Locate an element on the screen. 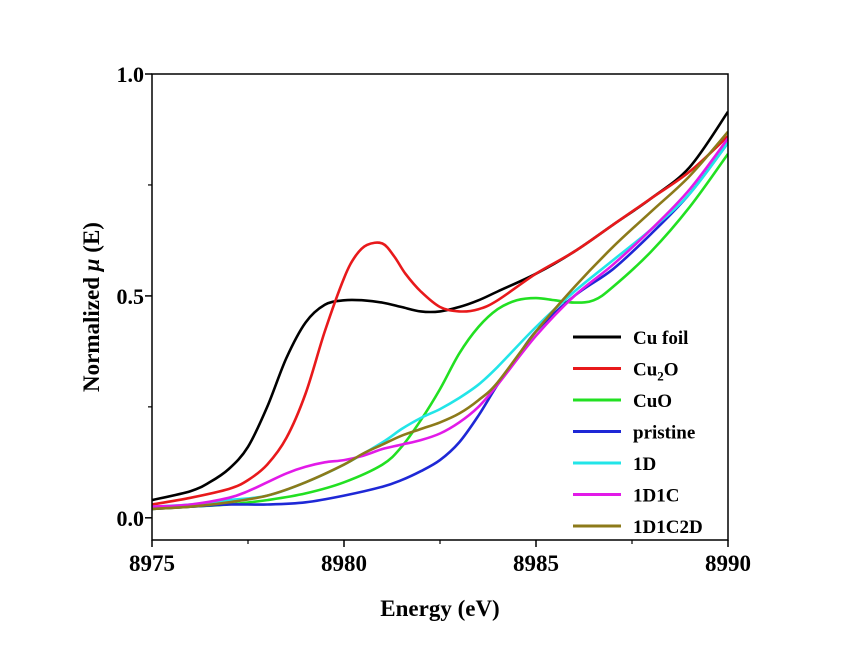 This screenshot has width=847, height=649. legend-label-0: Cu foil is located at coordinates (660, 338).